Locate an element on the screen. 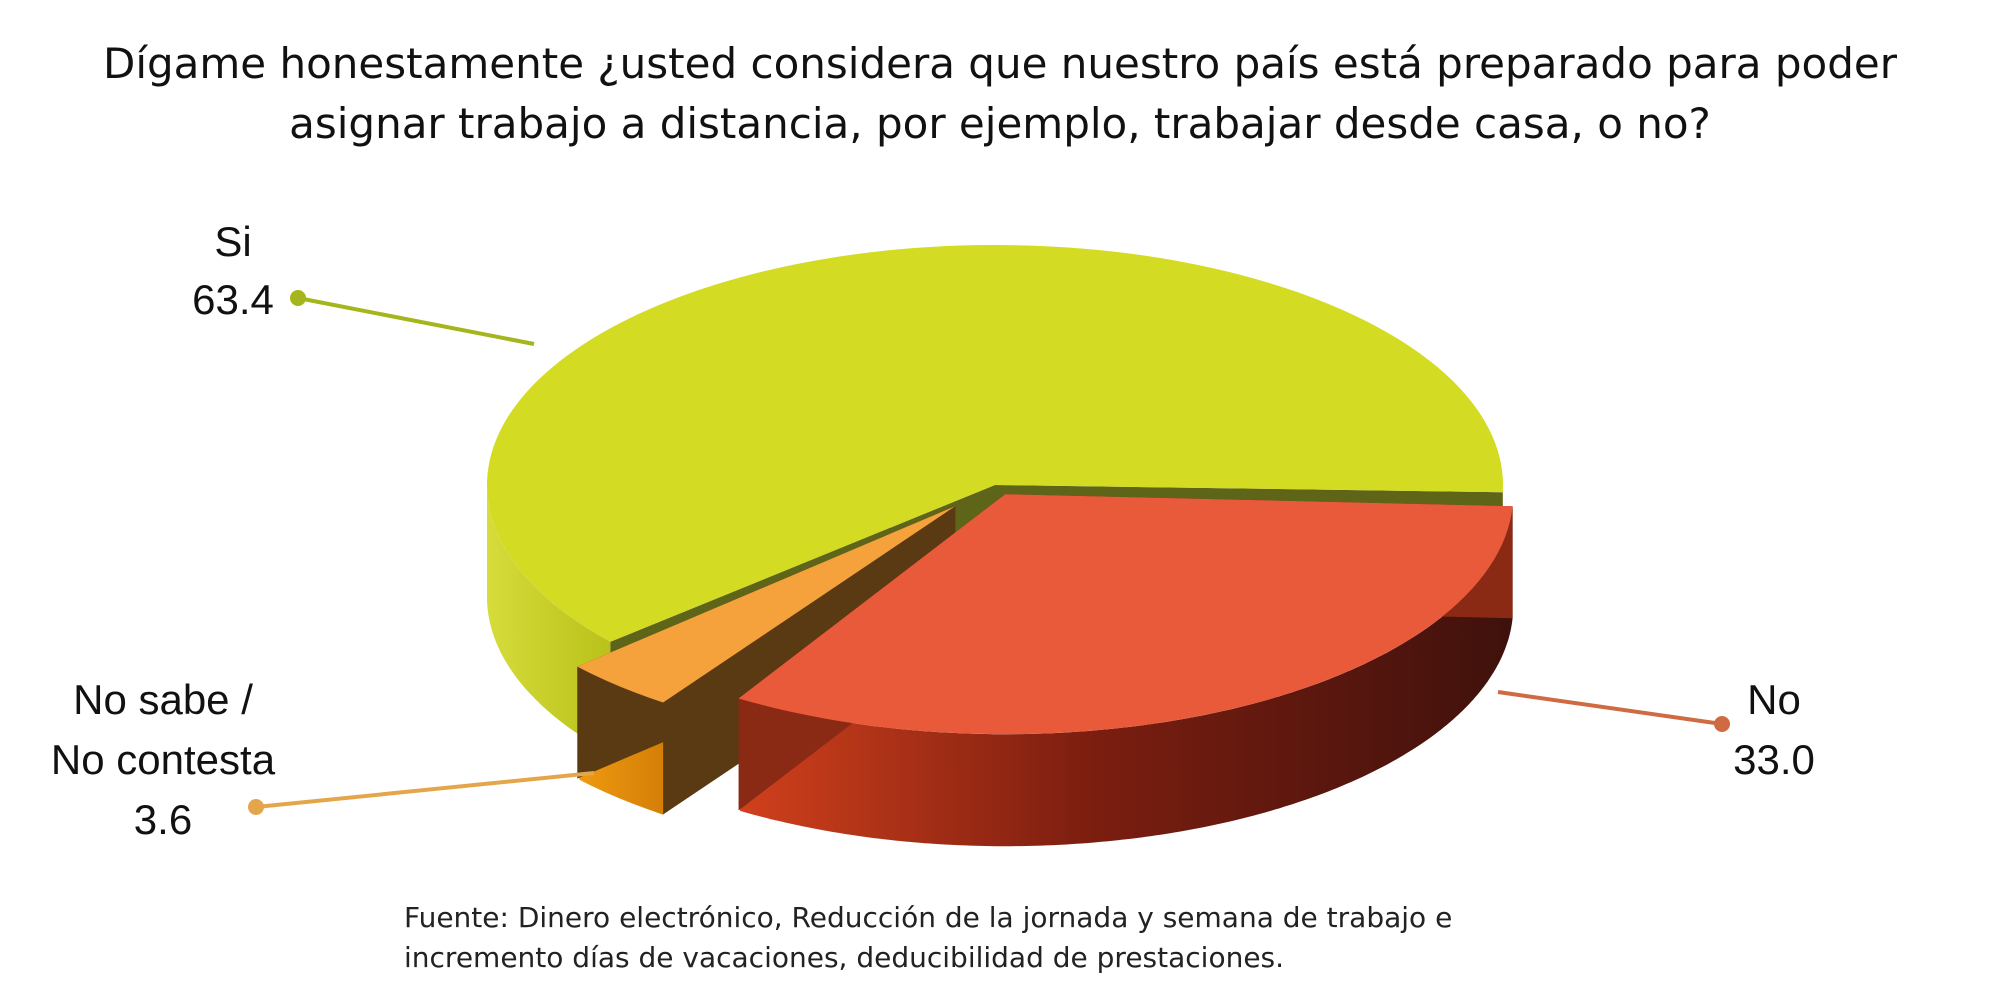 The width and height of the screenshot is (2000, 996). slice-side-no is located at coordinates (1126, 676).